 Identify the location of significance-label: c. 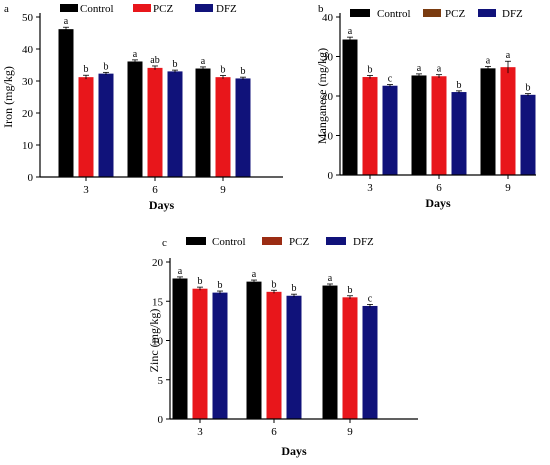
(370, 298).